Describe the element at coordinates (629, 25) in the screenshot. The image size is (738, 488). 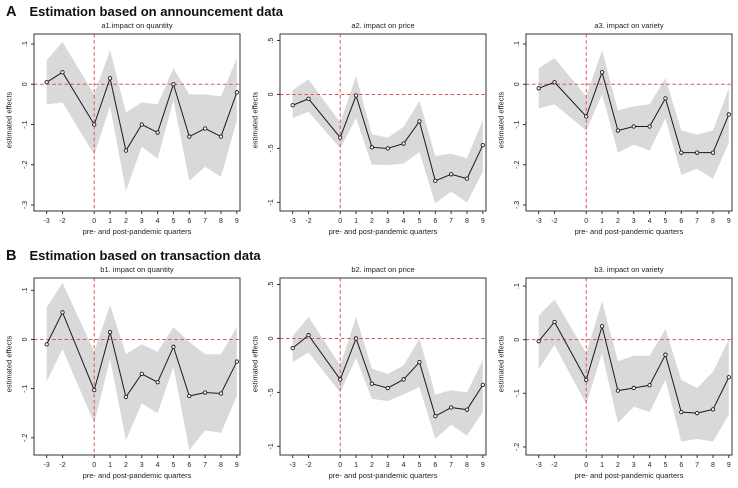
I see `panel-a3-title: a3. impact on variety` at that location.